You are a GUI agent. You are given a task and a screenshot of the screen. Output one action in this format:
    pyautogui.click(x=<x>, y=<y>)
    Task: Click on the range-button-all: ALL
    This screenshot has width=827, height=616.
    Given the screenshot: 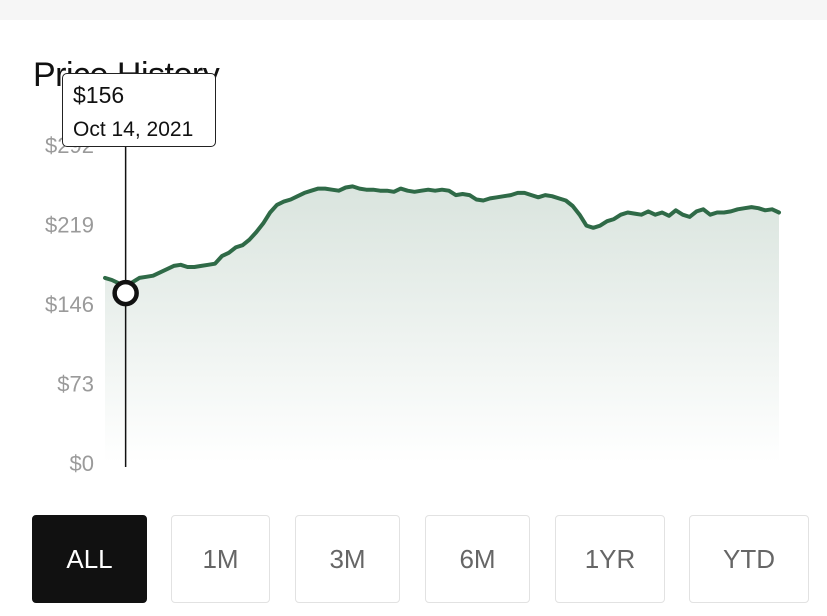 What is the action you would take?
    pyautogui.click(x=89, y=559)
    